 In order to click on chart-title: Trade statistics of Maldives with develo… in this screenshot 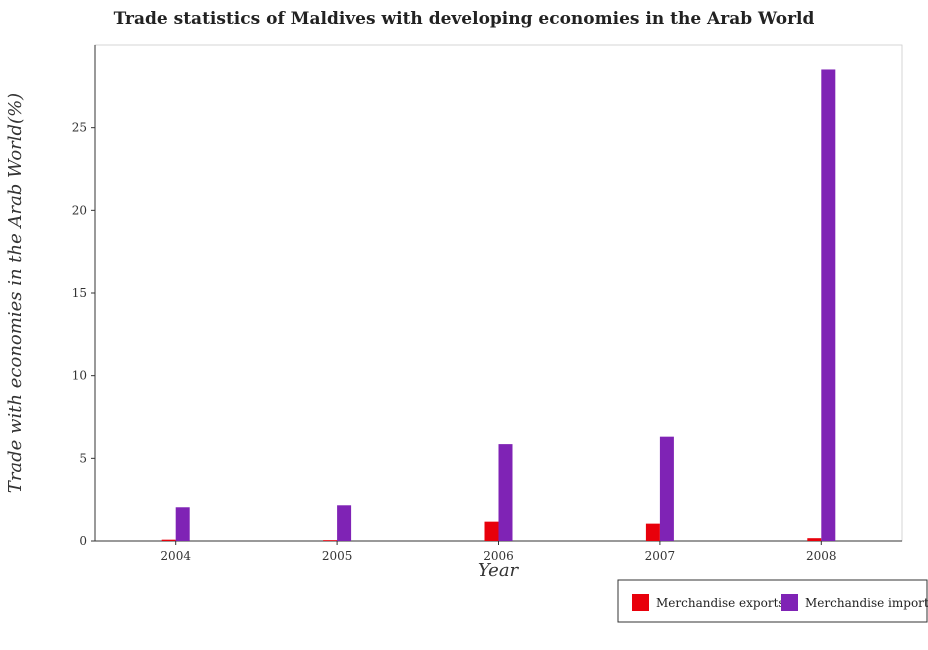, I will do `click(464, 19)`.